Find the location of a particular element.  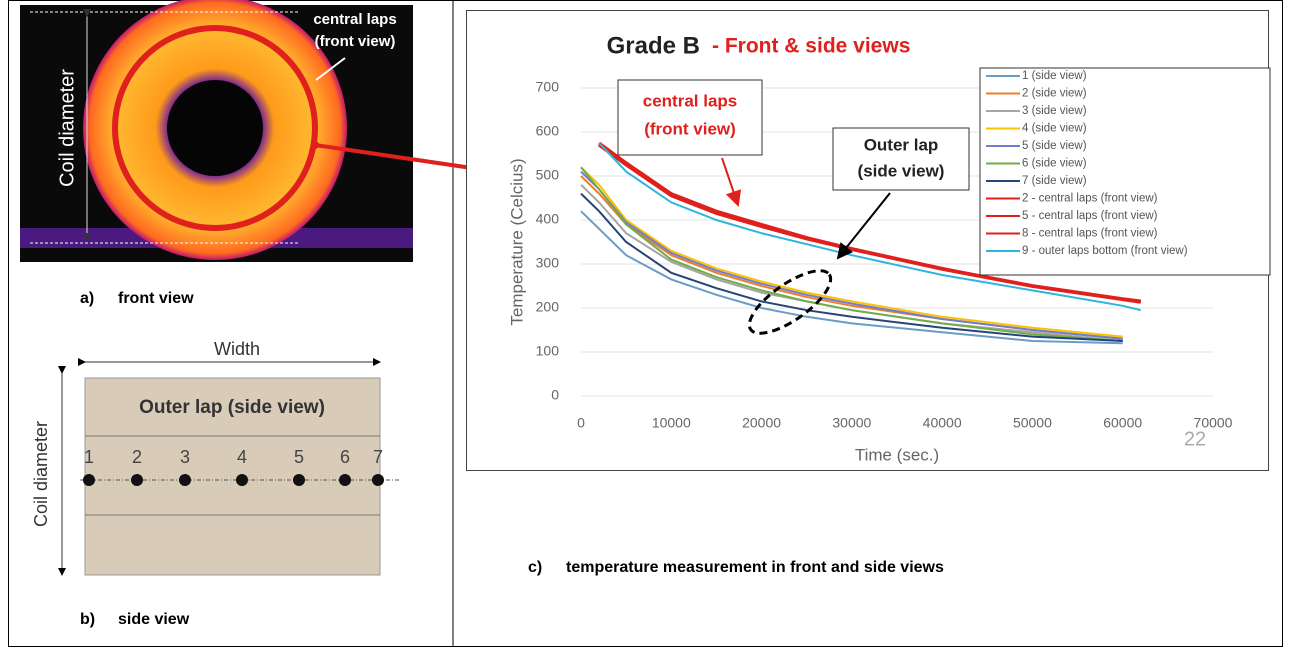

caption-letter: b) is located at coordinates (87, 619).